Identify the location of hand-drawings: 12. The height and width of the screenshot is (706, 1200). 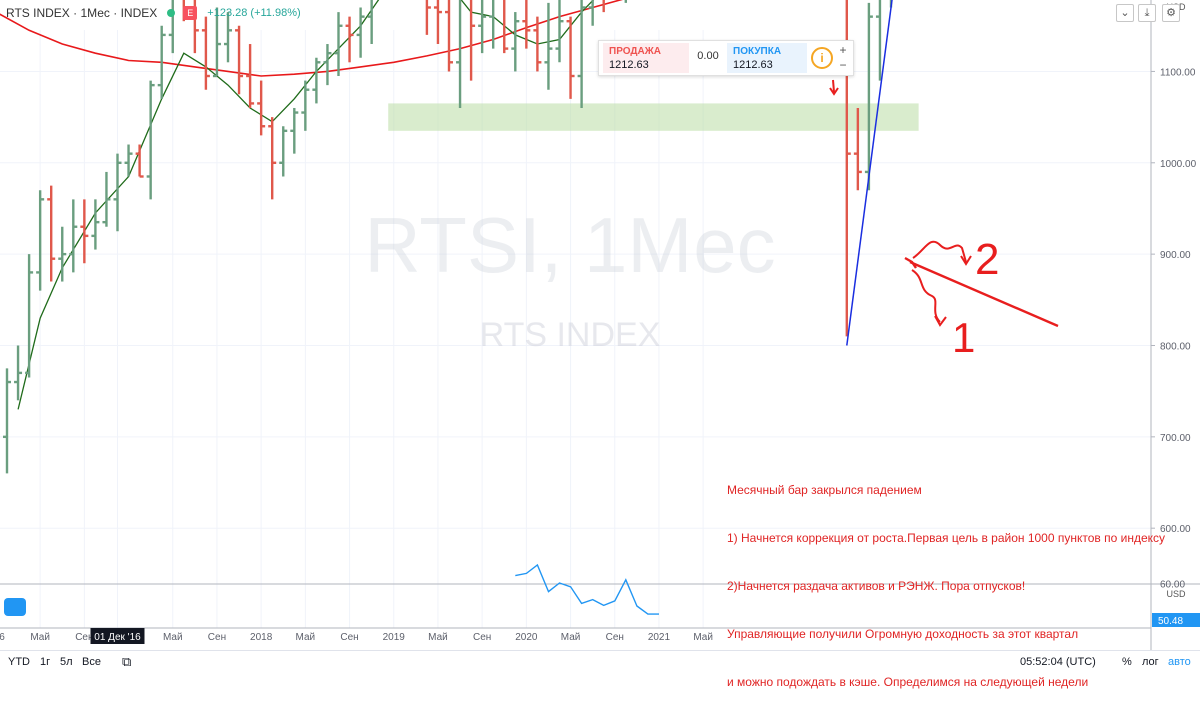
(944, 220).